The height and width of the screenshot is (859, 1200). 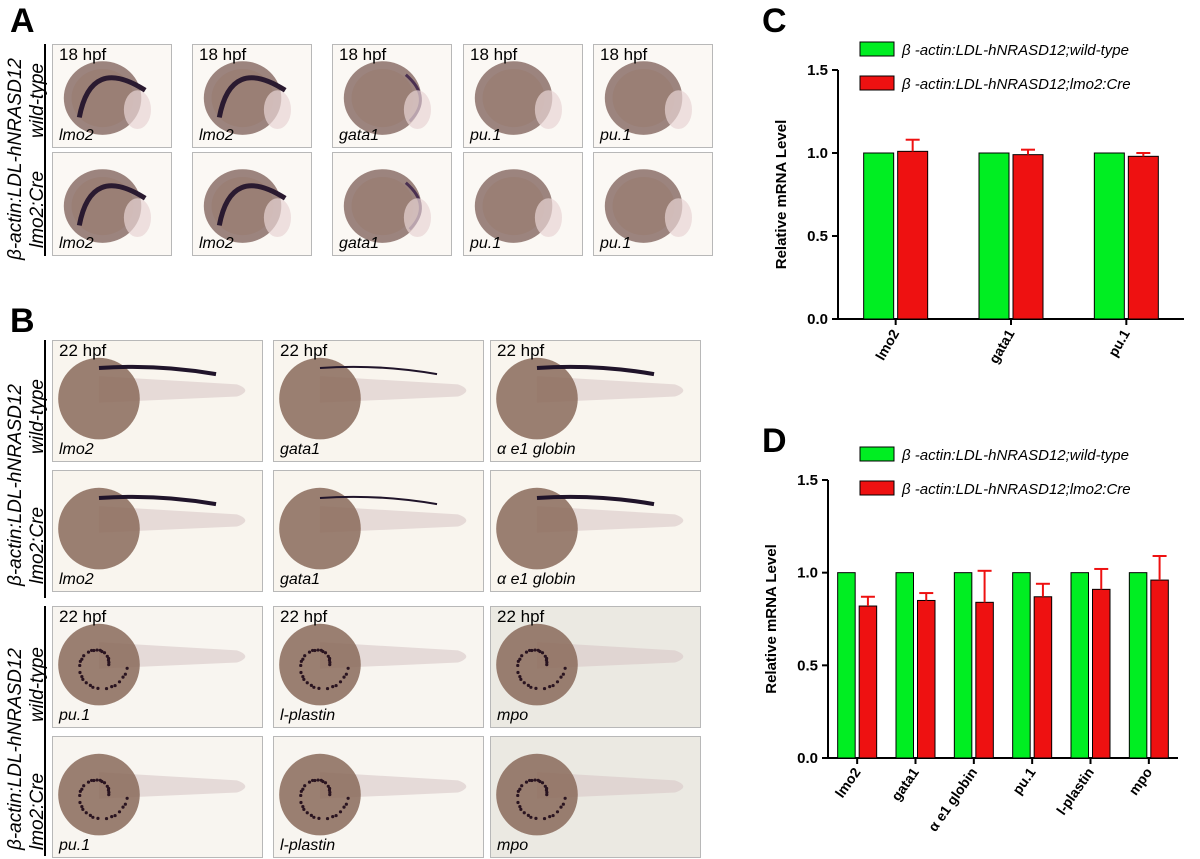 What do you see at coordinates (22, 21) in the screenshot?
I see `panel-label-a: A` at bounding box center [22, 21].